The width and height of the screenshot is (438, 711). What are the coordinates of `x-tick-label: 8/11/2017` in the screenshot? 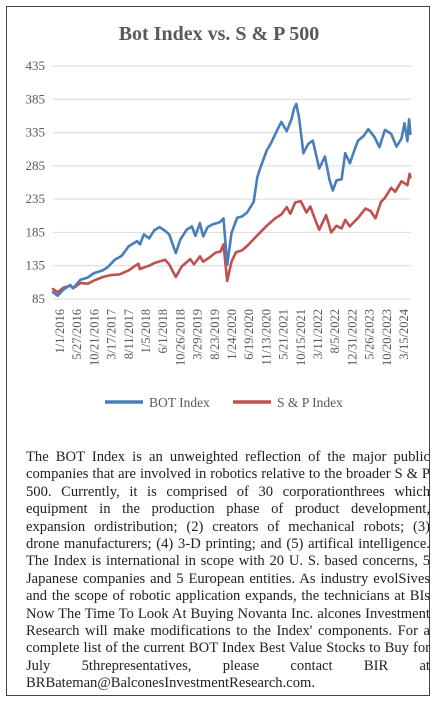 It's located at (129, 334).